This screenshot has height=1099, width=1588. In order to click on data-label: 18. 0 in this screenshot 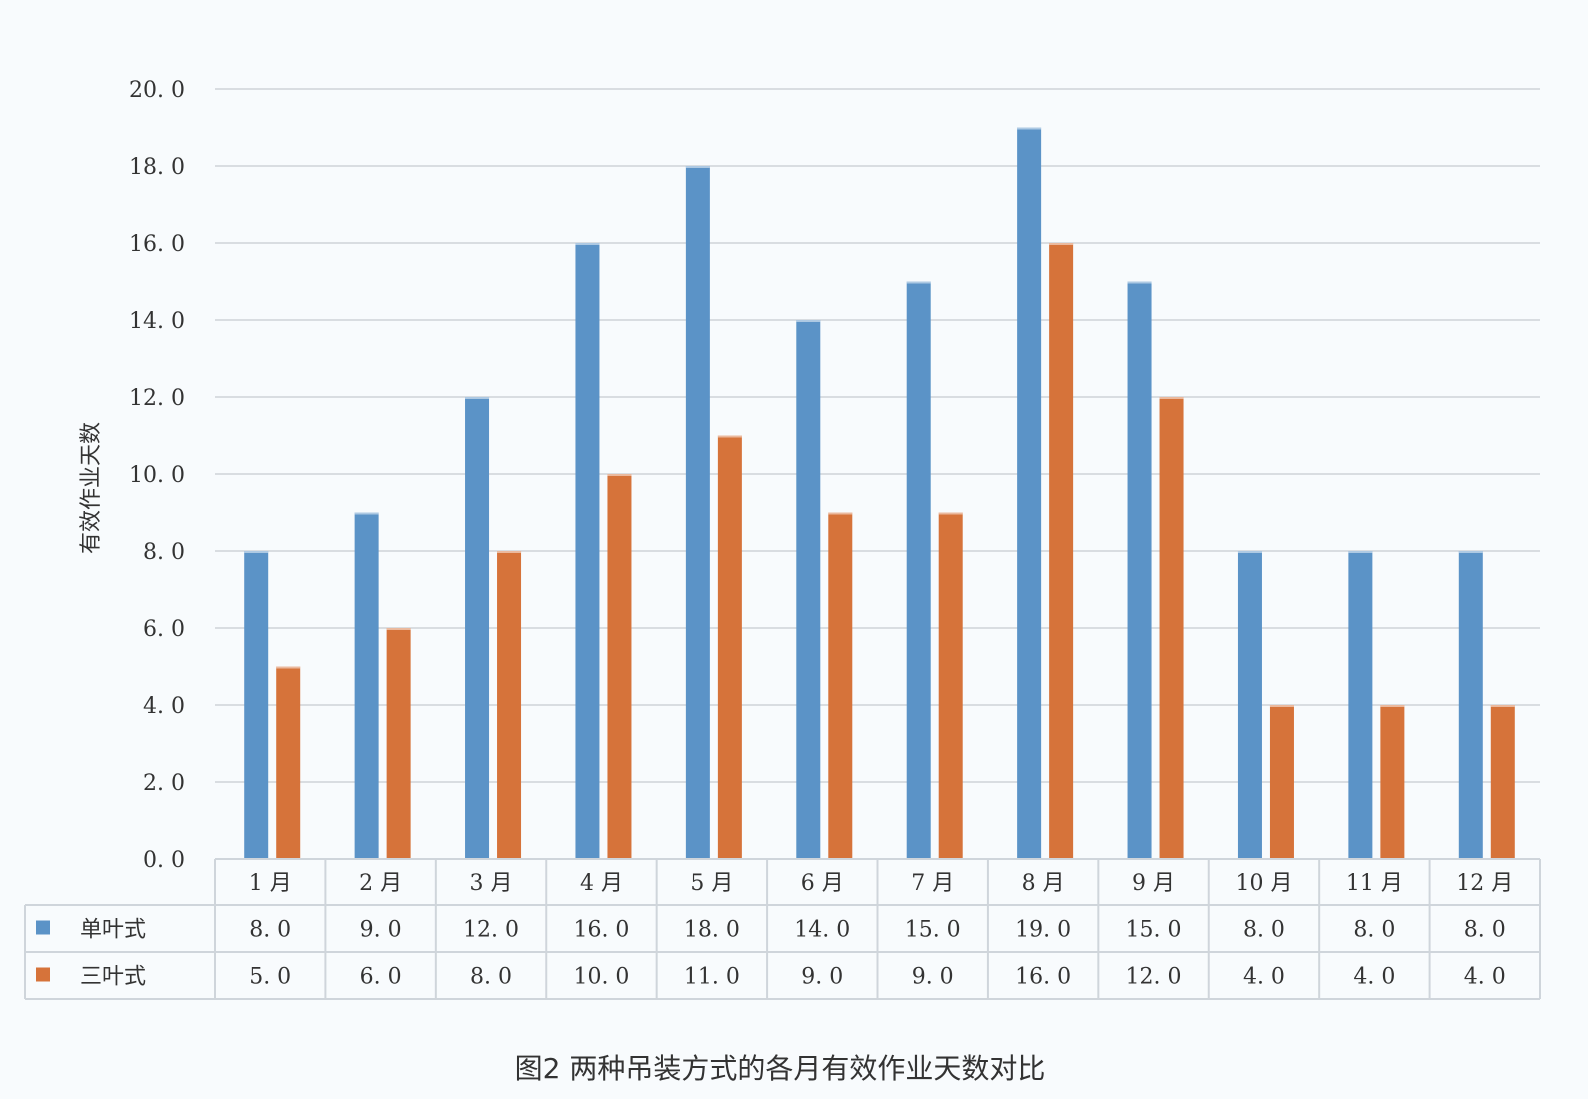, I will do `click(712, 930)`.